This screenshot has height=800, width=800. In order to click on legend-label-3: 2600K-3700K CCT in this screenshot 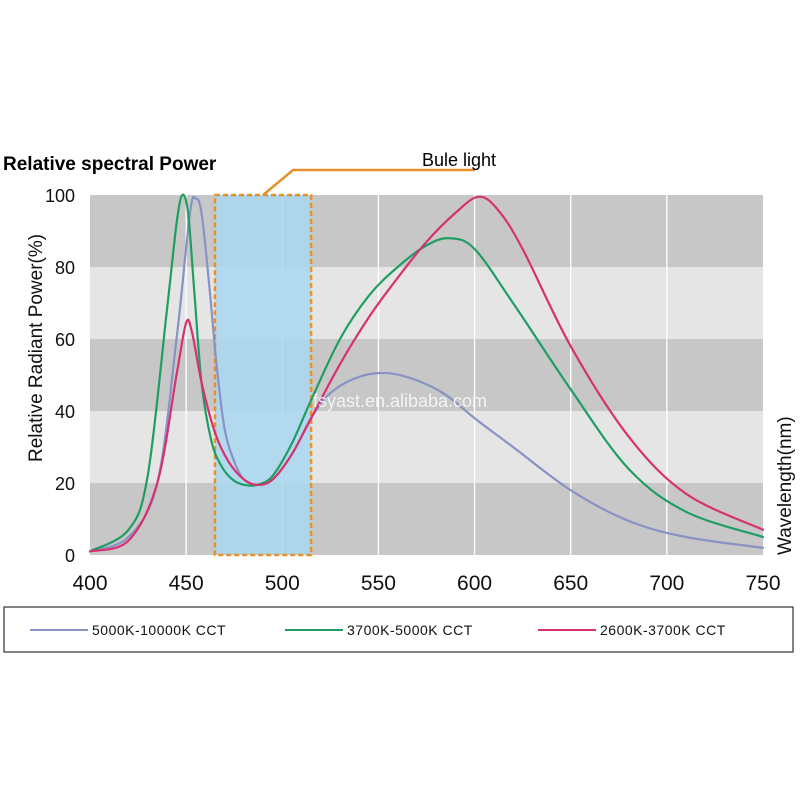, I will do `click(663, 630)`.